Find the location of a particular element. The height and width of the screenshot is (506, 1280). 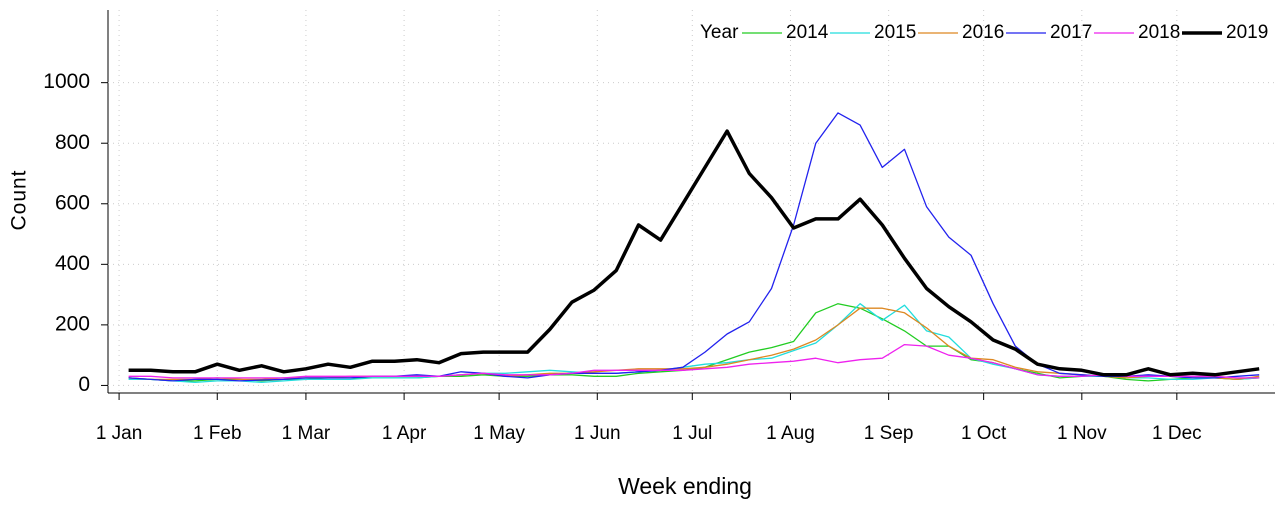

y-tick-label: 400 is located at coordinates (72, 263).